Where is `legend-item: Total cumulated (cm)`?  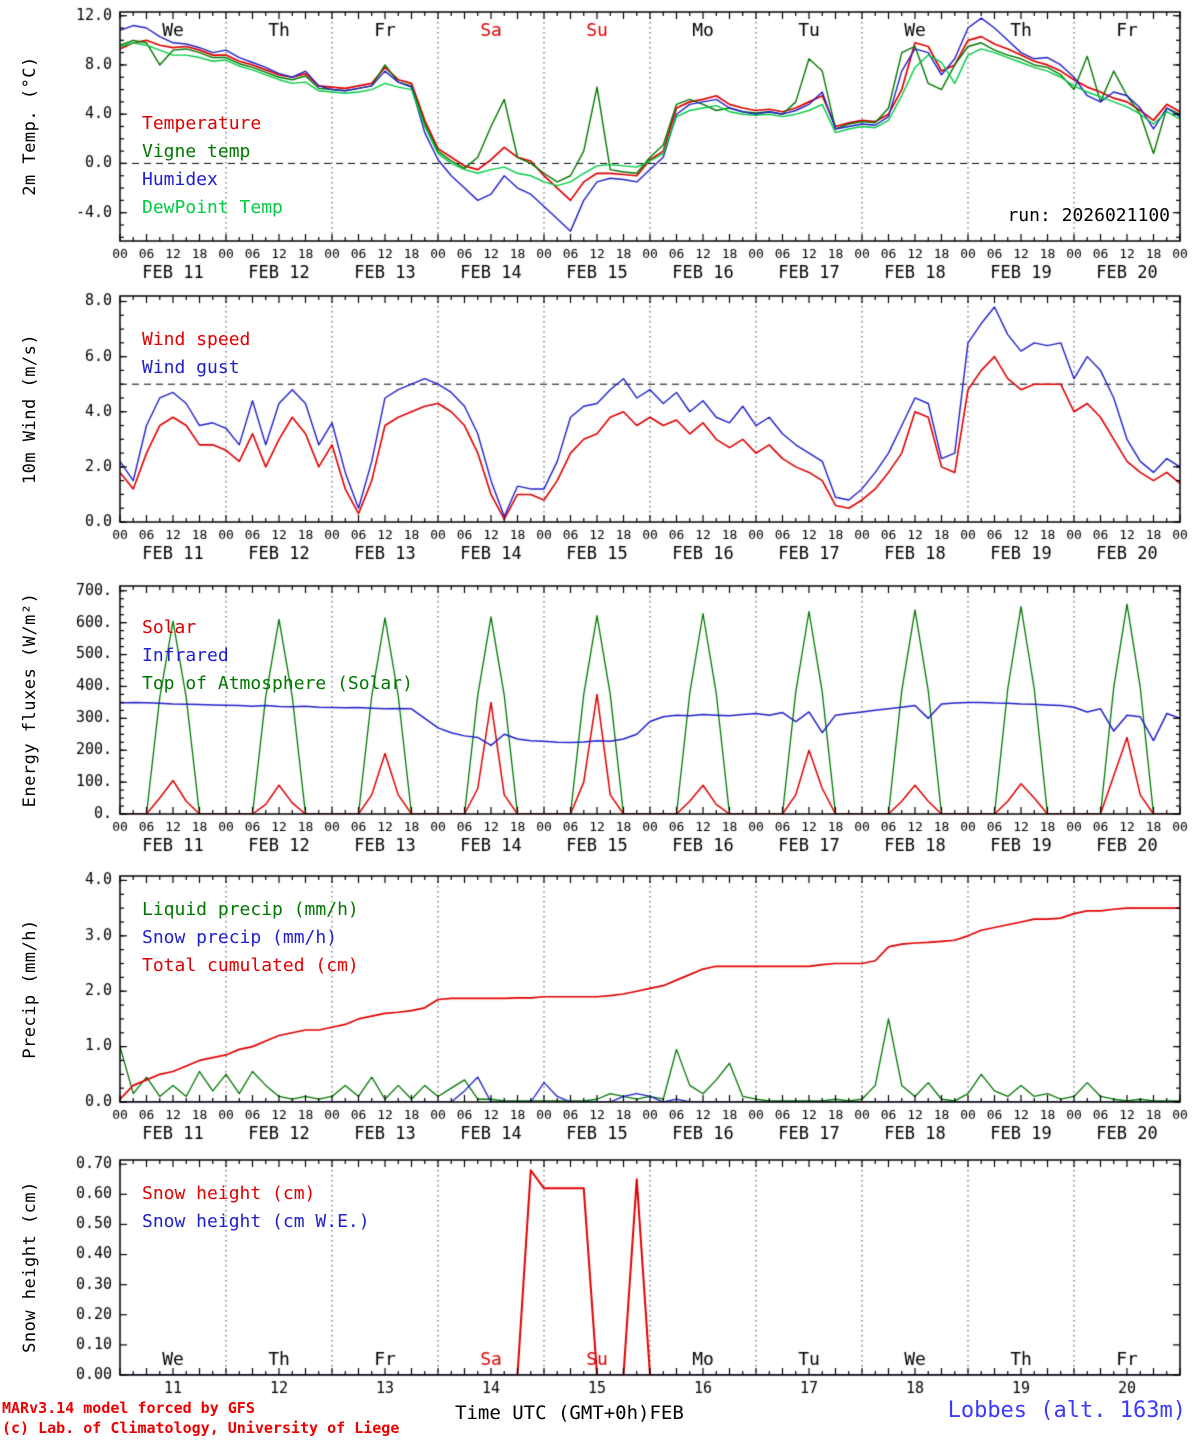
legend-item: Total cumulated (cm) is located at coordinates (250, 965).